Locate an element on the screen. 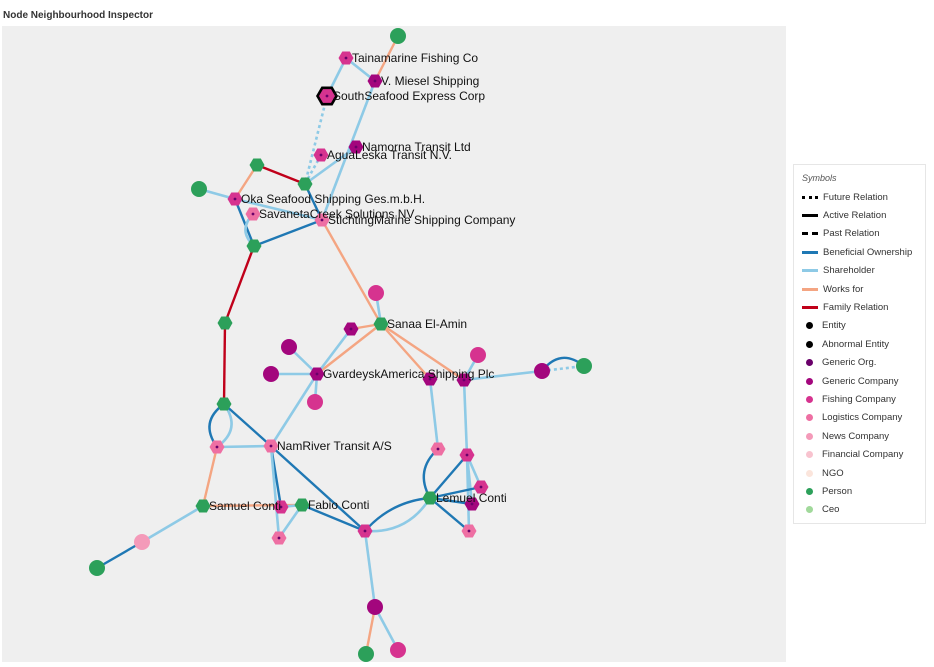 Image resolution: width=934 pixels, height=667 pixels. node-label: NamRiver Transit A/S is located at coordinates (334, 446).